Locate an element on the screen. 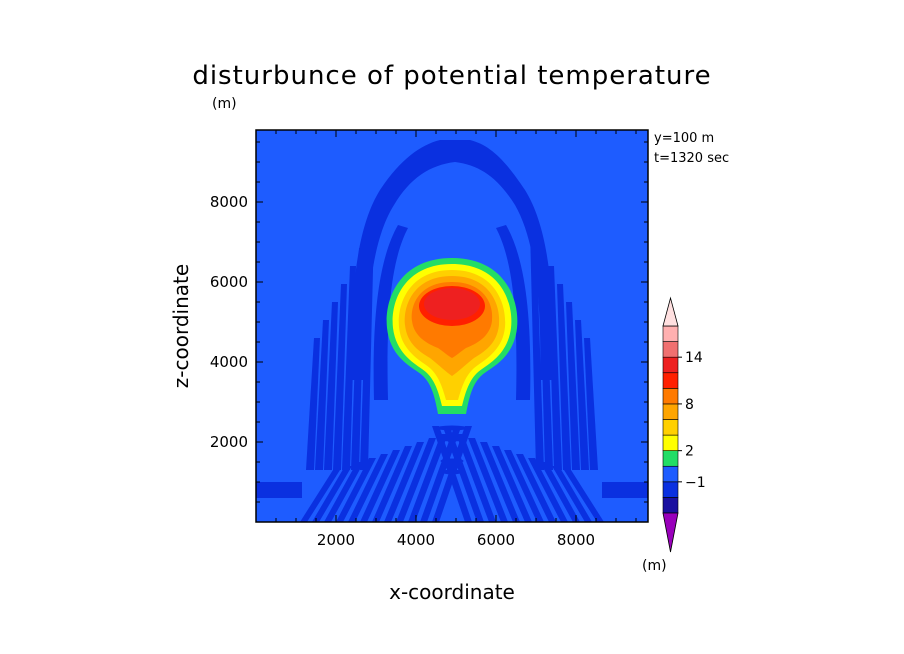 This screenshot has height=654, width=904. x-tick-label: 2000 is located at coordinates (336, 540).